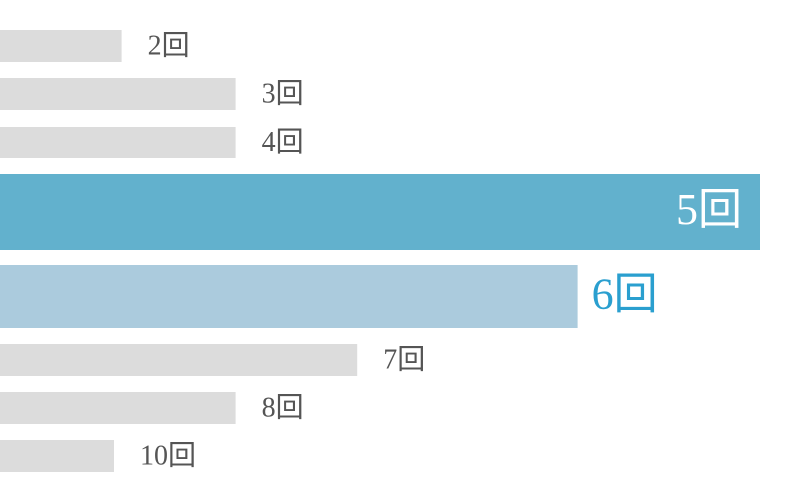  Describe the element at coordinates (168, 455) in the screenshot. I see `bar-label: 10回` at that location.